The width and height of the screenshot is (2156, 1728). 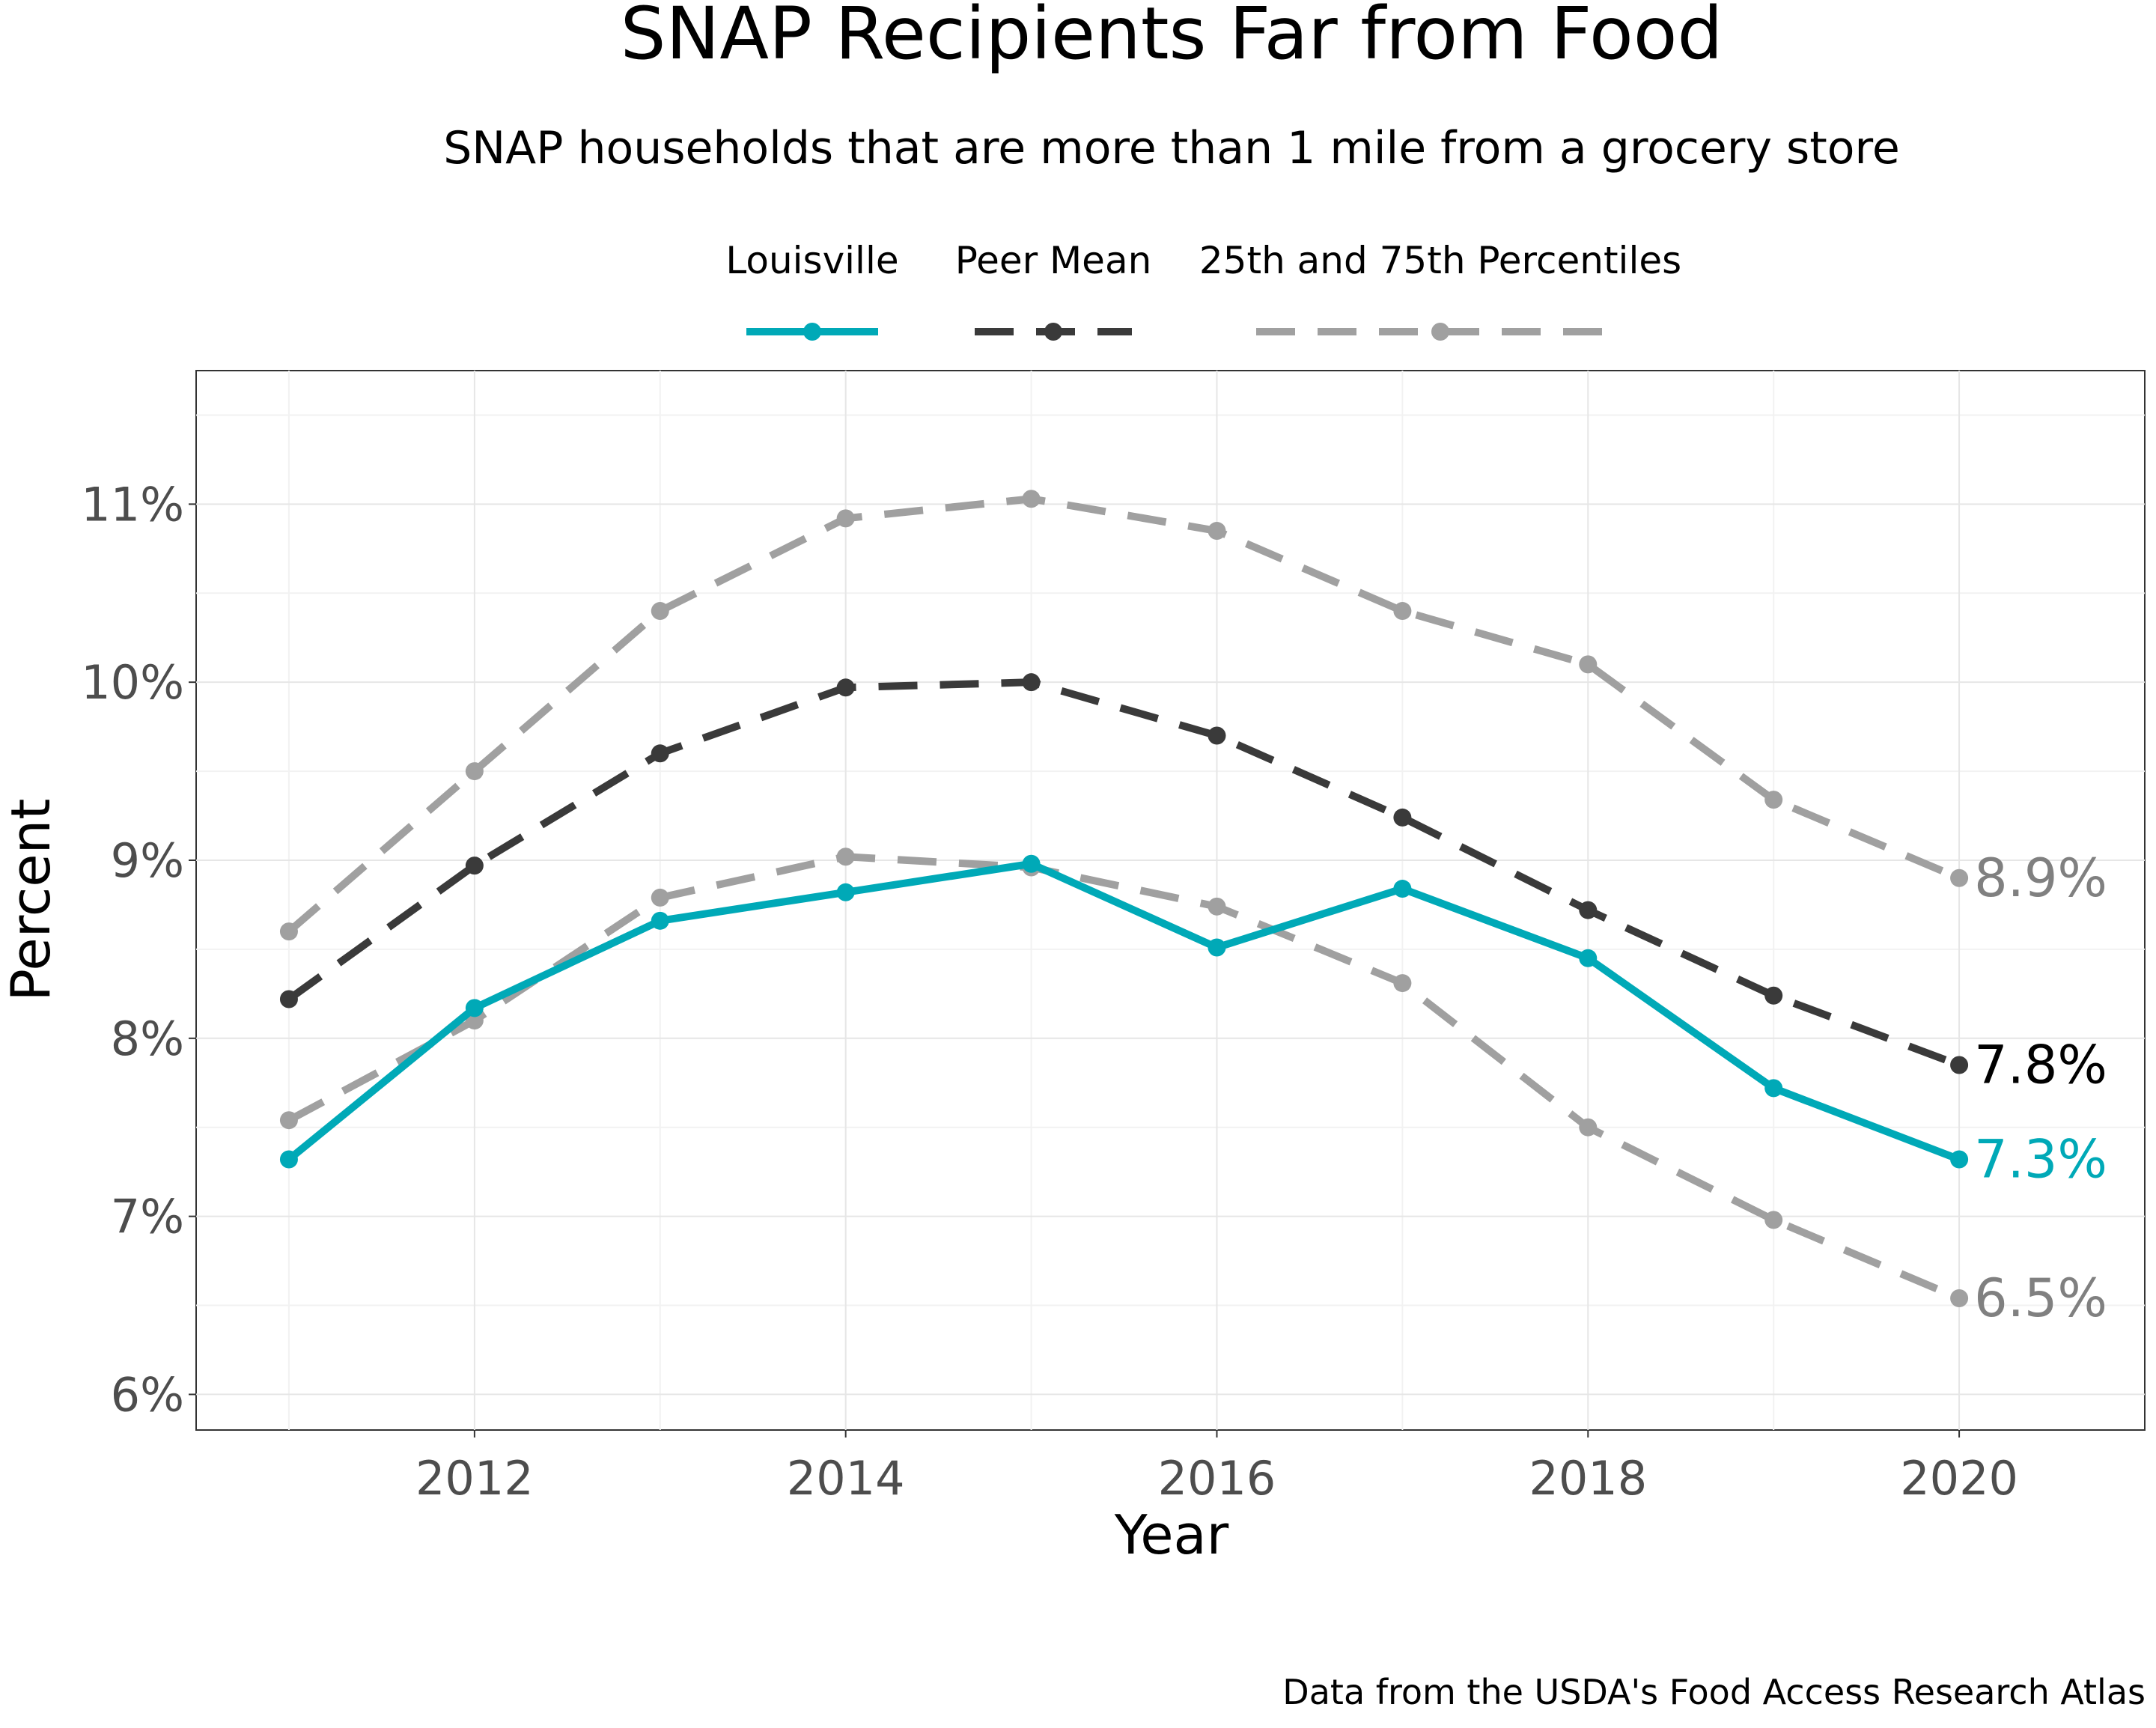 What do you see at coordinates (2040, 878) in the screenshot?
I see `end-label-percentile-75: 8.9%` at bounding box center [2040, 878].